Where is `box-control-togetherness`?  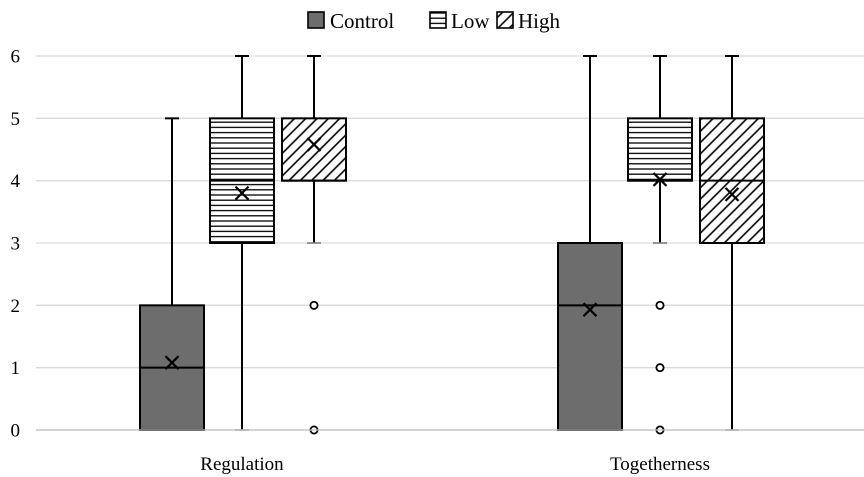
box-control-togetherness is located at coordinates (590, 243).